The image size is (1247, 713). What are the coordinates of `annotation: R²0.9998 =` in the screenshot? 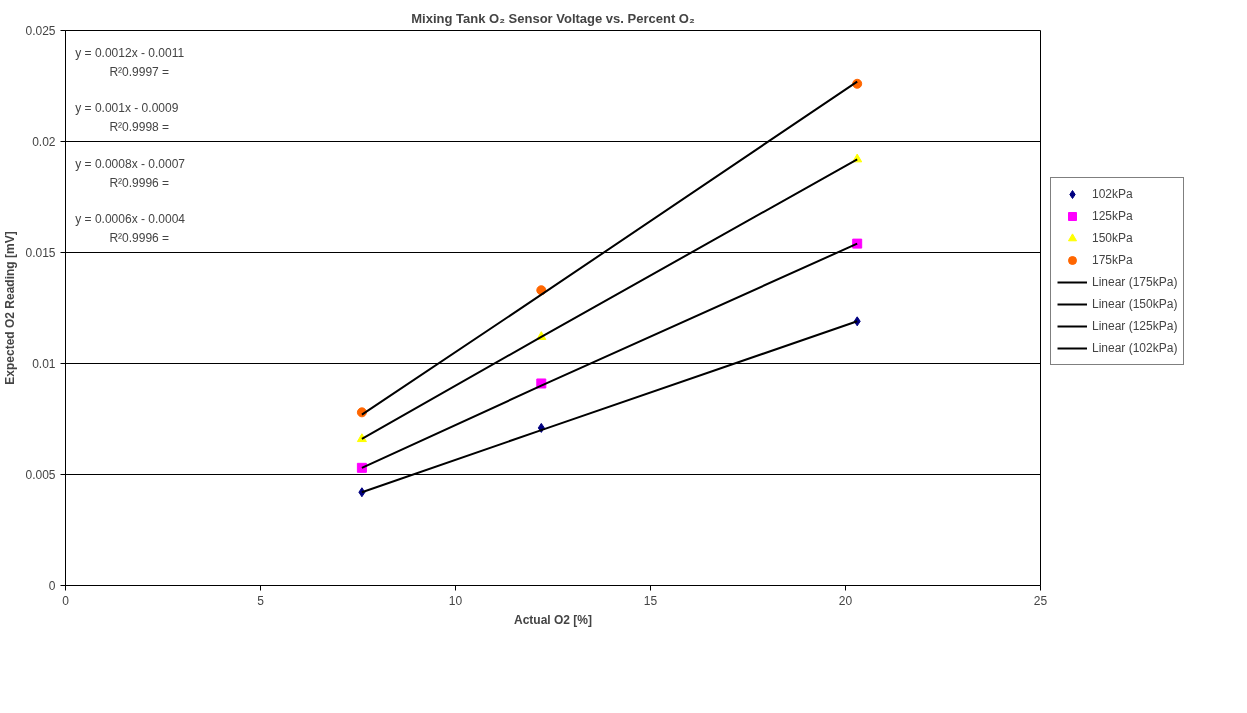 It's located at (139, 127).